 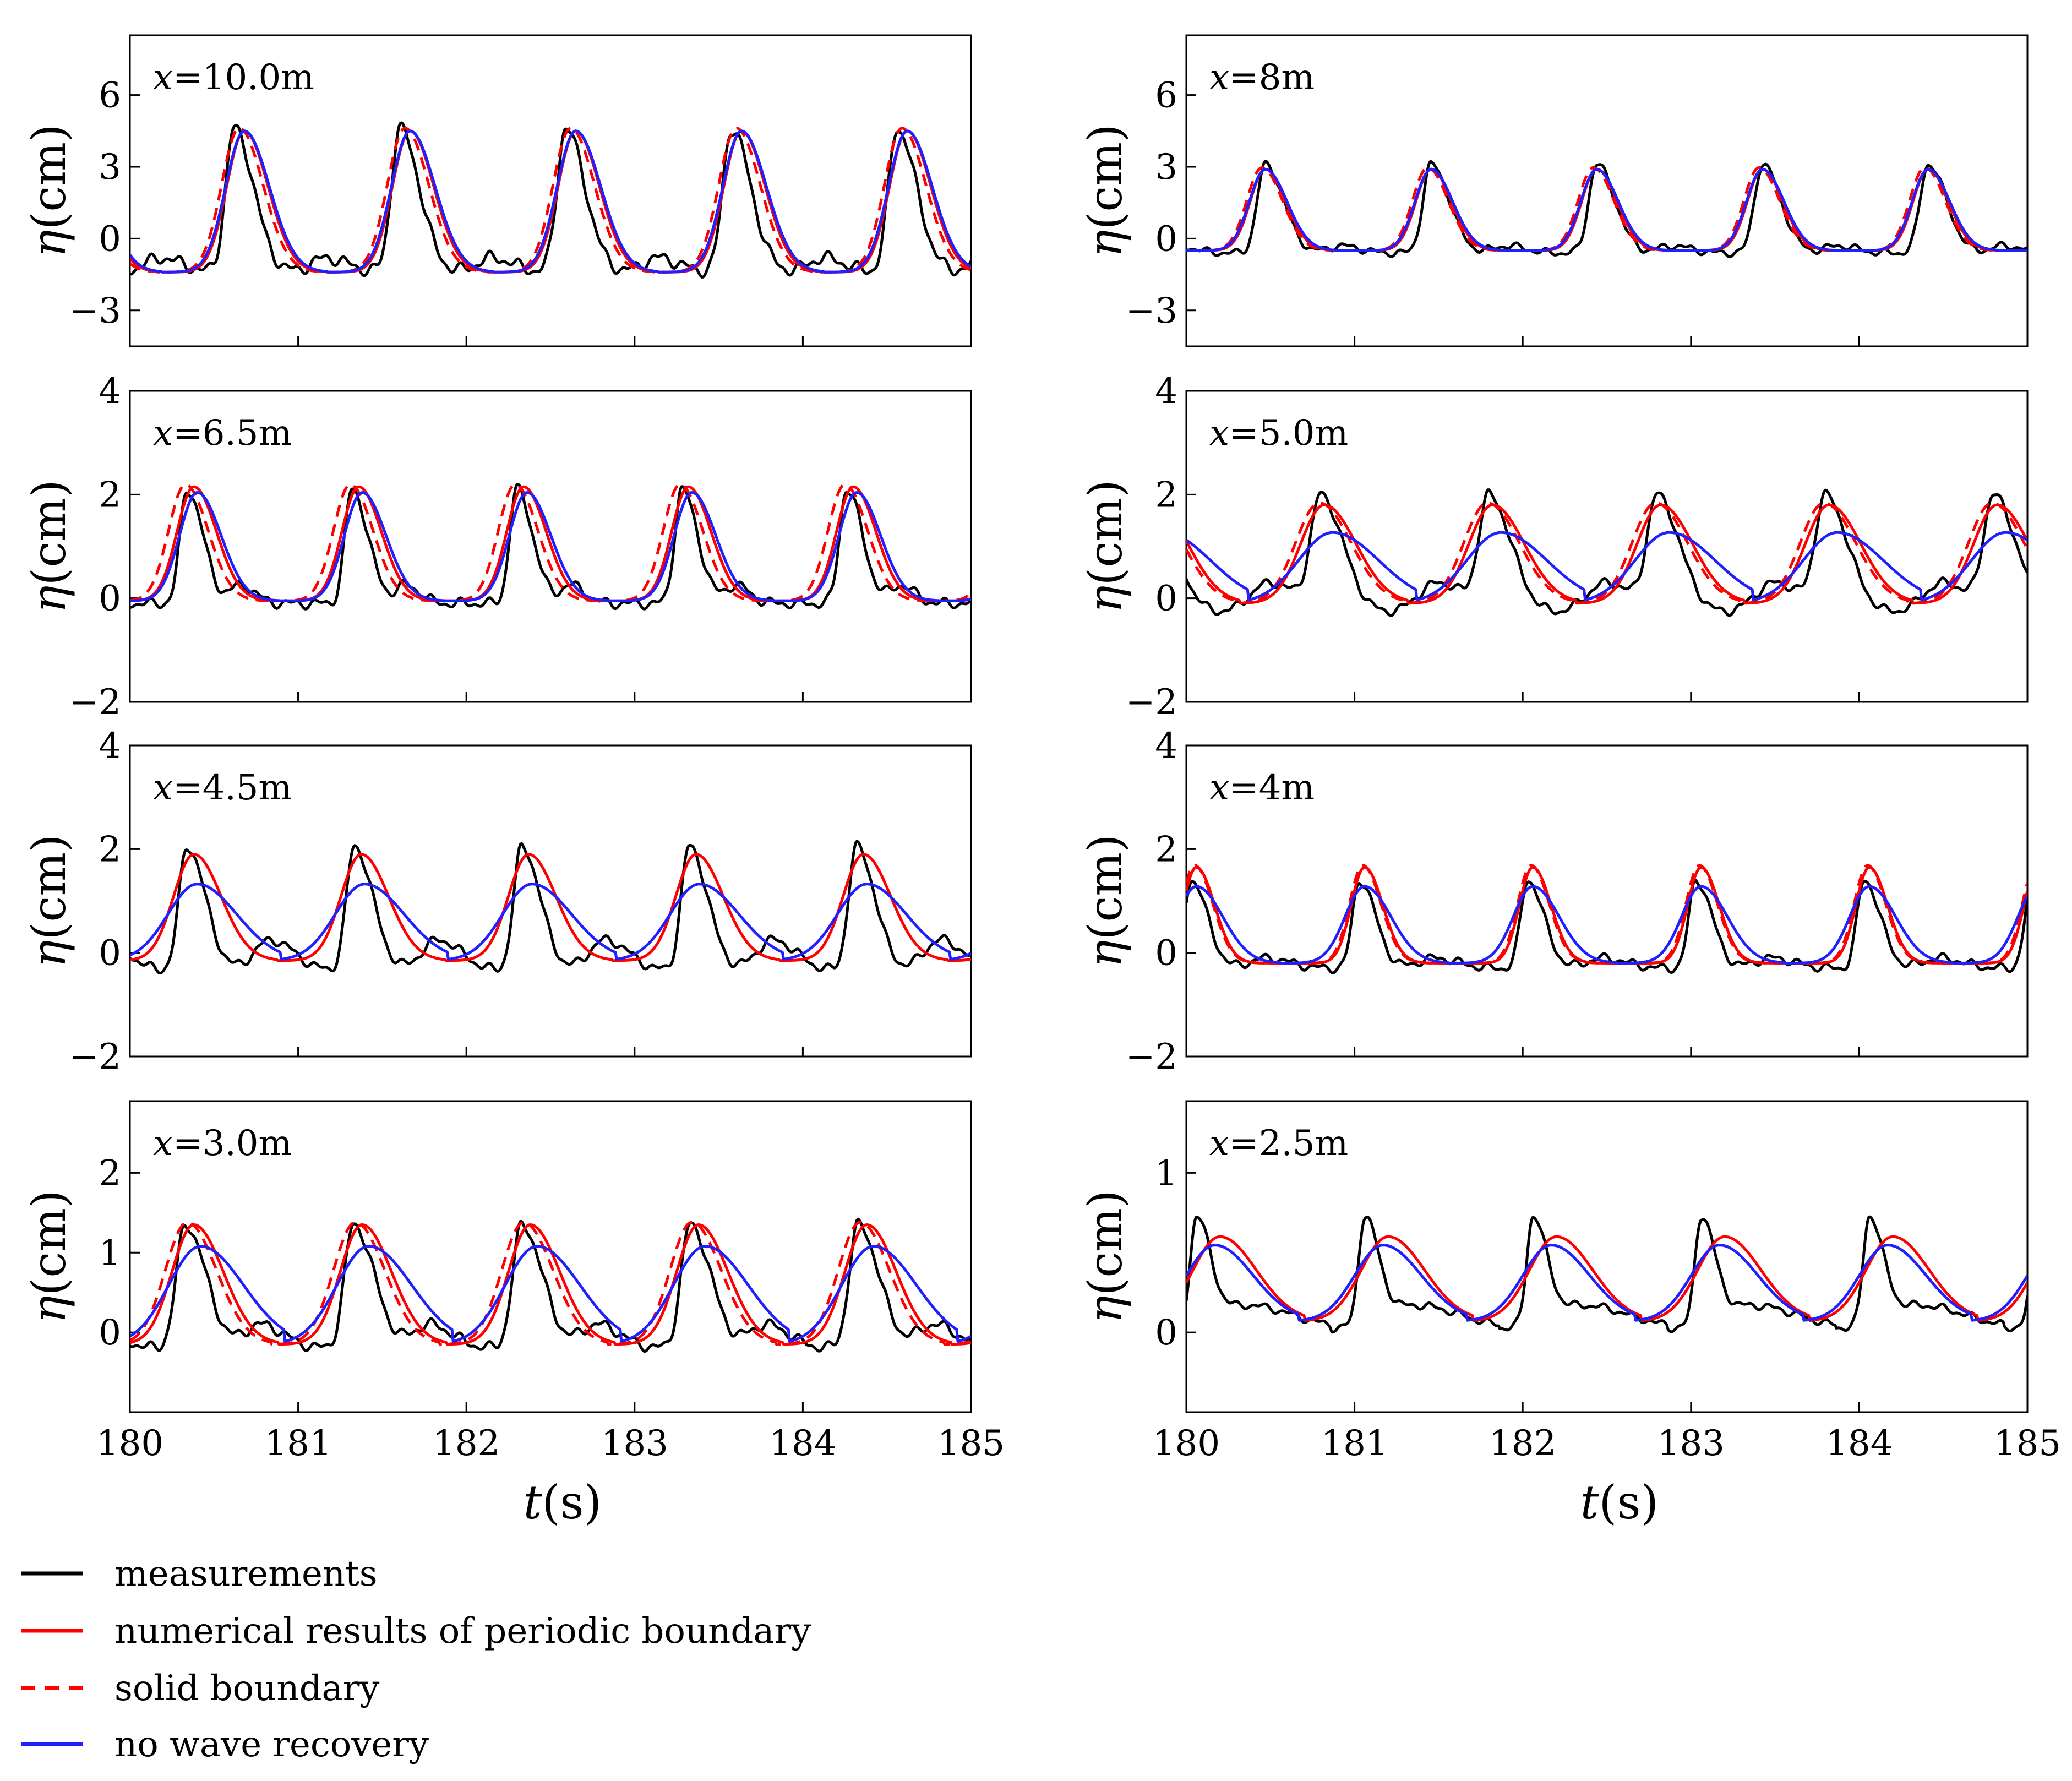 I want to click on panel-5: 4 2 0 −2 η(cm) x=4m, so click(x=1553, y=901).